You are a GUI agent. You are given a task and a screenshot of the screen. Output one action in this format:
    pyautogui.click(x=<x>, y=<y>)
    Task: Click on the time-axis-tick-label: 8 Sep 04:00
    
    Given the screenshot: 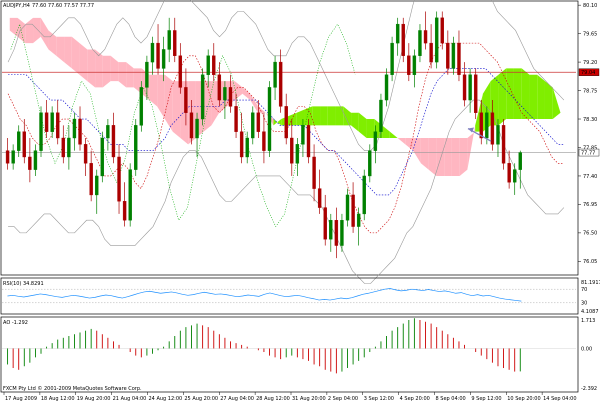 What is the action you would take?
    pyautogui.click(x=451, y=399)
    